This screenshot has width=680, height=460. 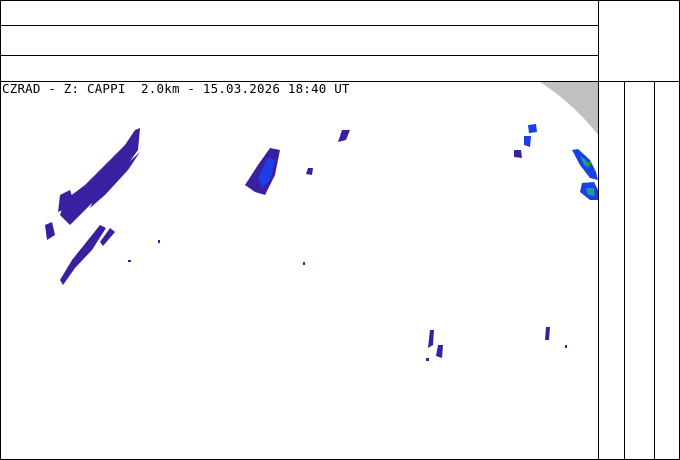 I want to click on echo-cluster-east, so click(x=556, y=162).